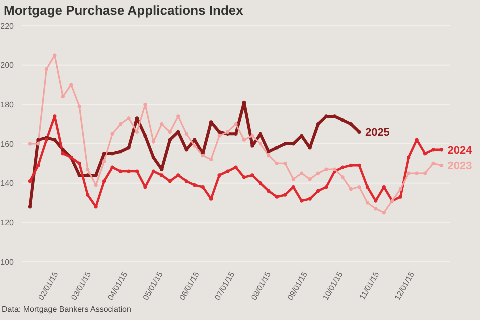  I want to click on y-tick-label: 120, so click(7, 223).